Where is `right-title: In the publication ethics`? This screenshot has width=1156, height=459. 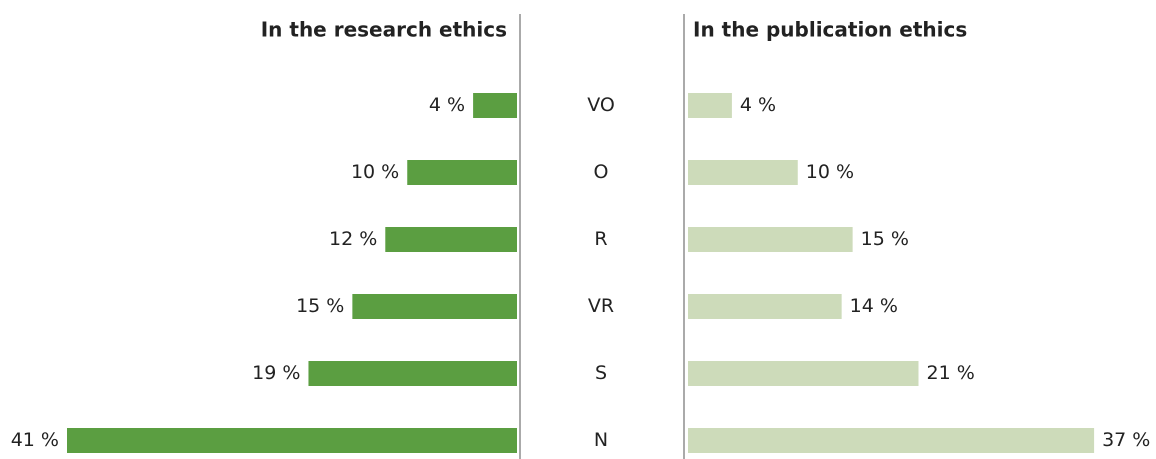 right-title: In the publication ethics is located at coordinates (830, 30).